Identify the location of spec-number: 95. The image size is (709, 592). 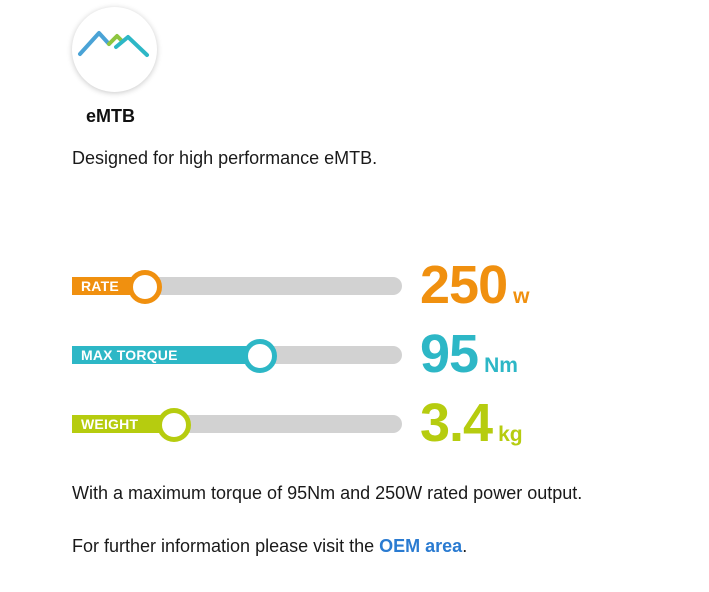
(449, 354).